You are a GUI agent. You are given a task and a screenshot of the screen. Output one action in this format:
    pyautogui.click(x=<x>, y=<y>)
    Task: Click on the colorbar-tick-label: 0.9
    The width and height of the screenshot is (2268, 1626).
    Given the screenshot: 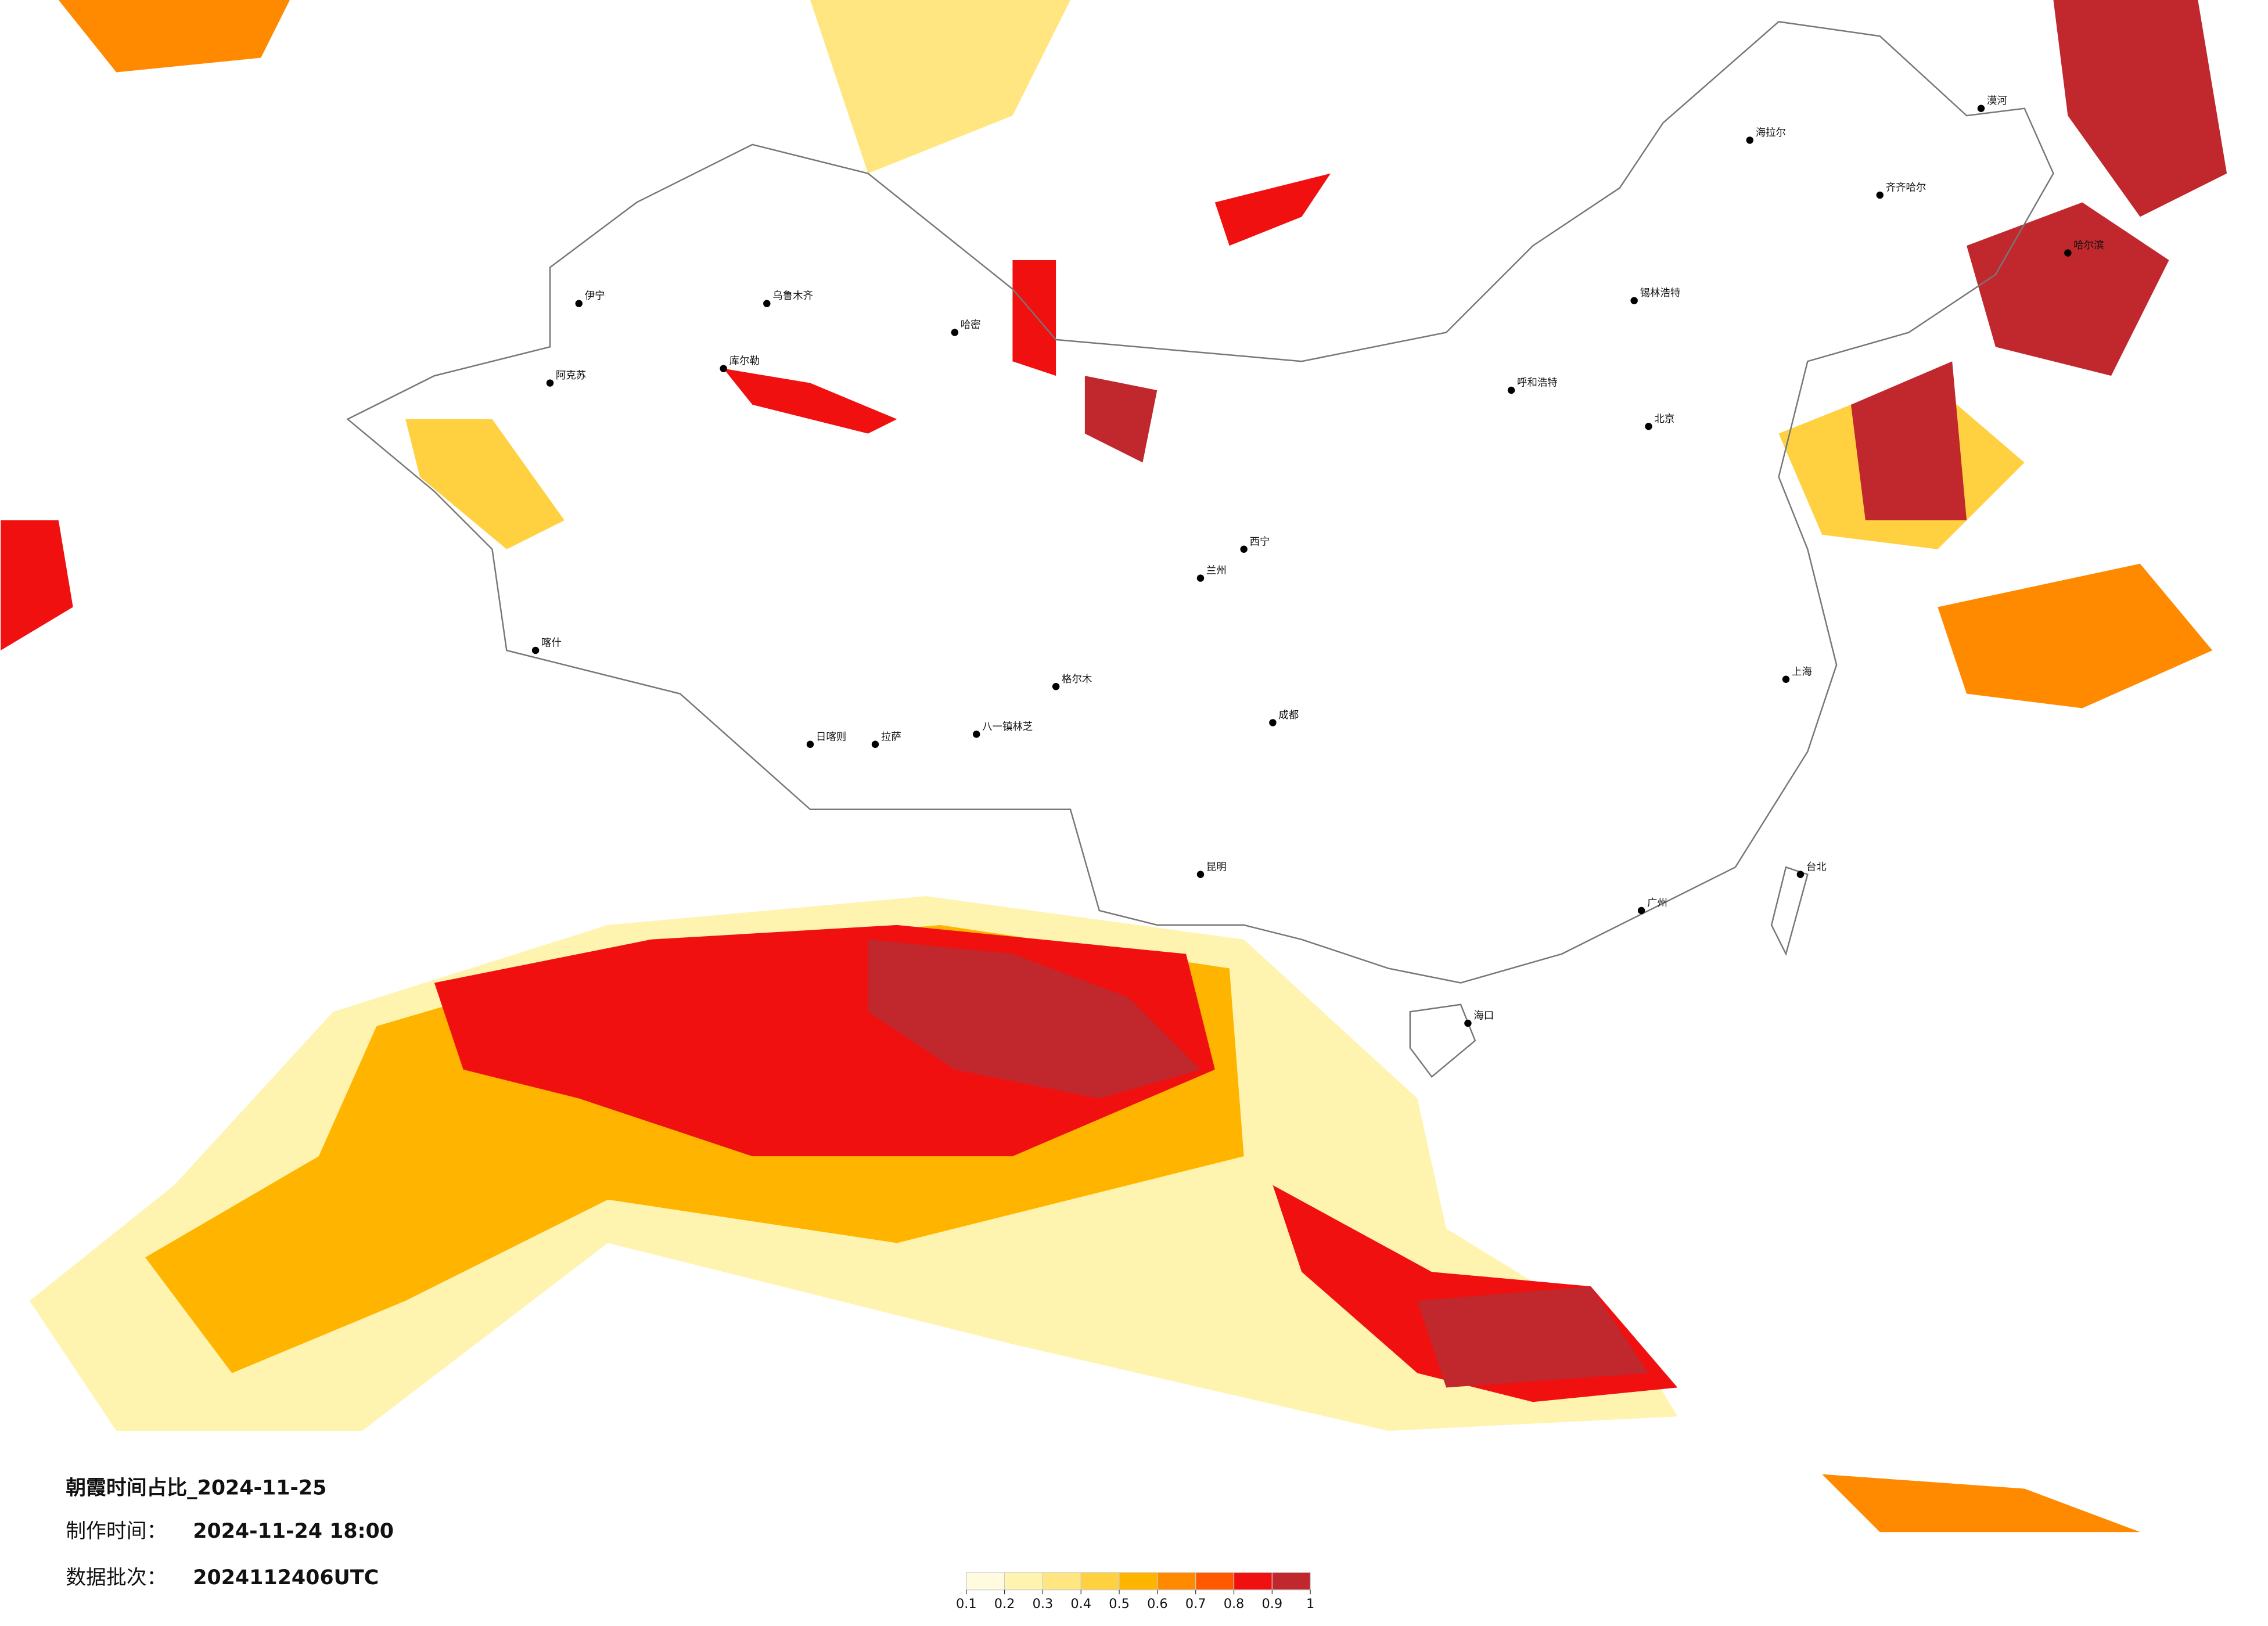 What is the action you would take?
    pyautogui.click(x=1272, y=1603)
    